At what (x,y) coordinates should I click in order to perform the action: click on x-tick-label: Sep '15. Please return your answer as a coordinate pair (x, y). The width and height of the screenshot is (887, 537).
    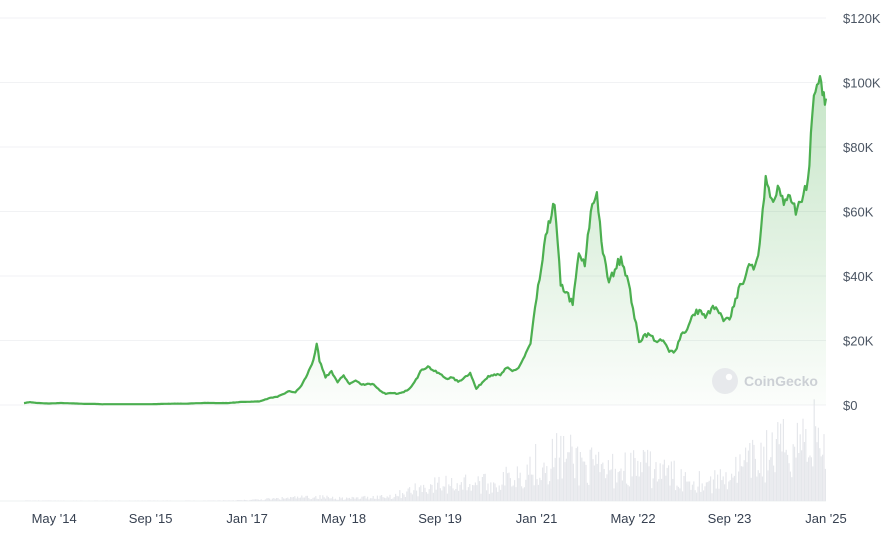
    Looking at the image, I should click on (151, 518).